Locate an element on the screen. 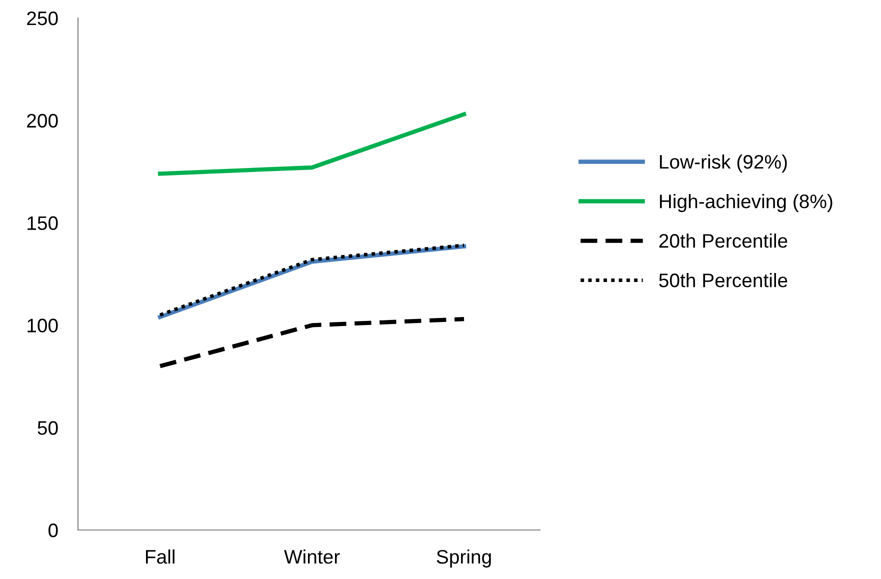 Image resolution: width=881 pixels, height=579 pixels. legend-label: High-achieving (8%) is located at coordinates (746, 203).